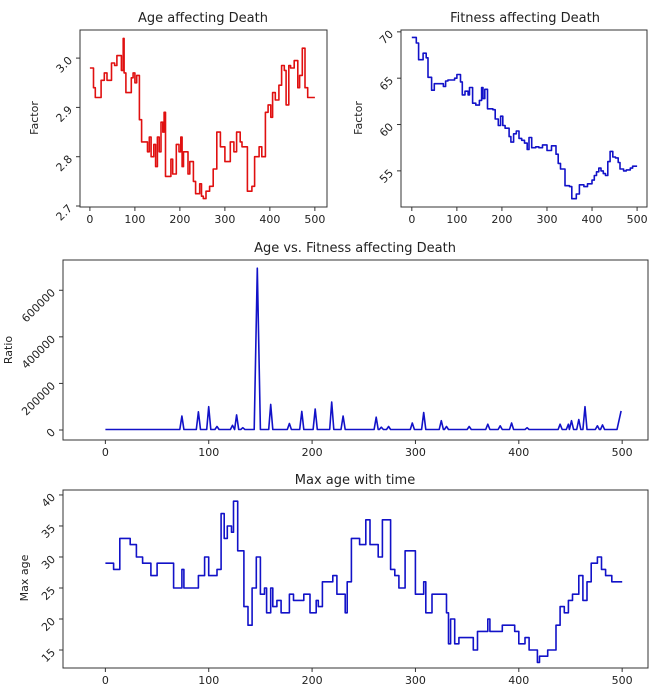 This screenshot has width=660, height=695. What do you see at coordinates (386, 83) in the screenshot?
I see `y-tick-label: 65` at bounding box center [386, 83].